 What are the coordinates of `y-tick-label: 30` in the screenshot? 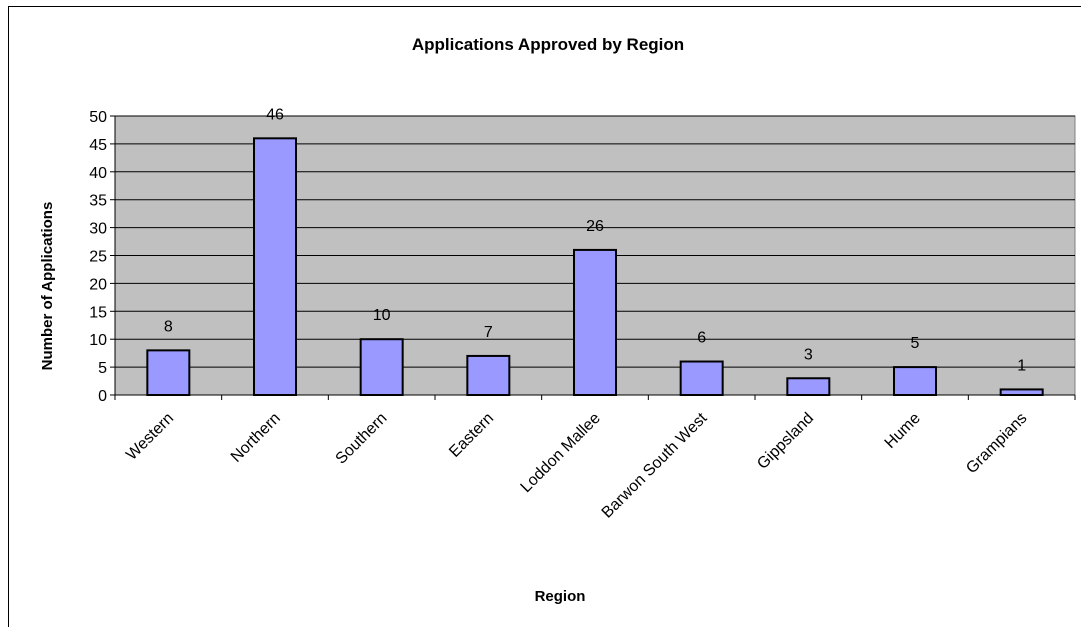 It's located at (98, 229).